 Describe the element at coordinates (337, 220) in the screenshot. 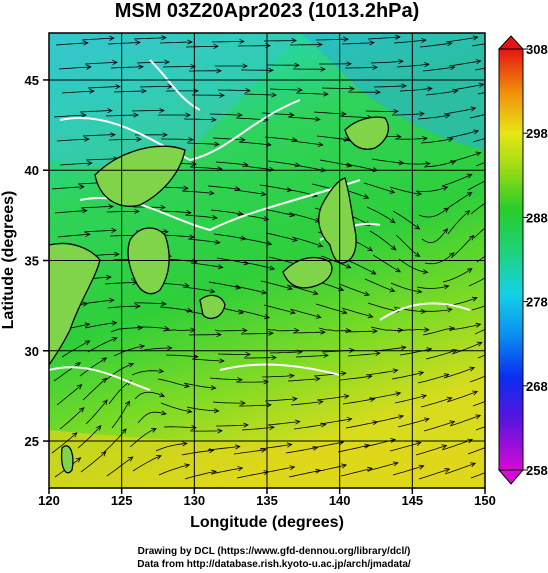

I see `honshu-landmass` at that location.